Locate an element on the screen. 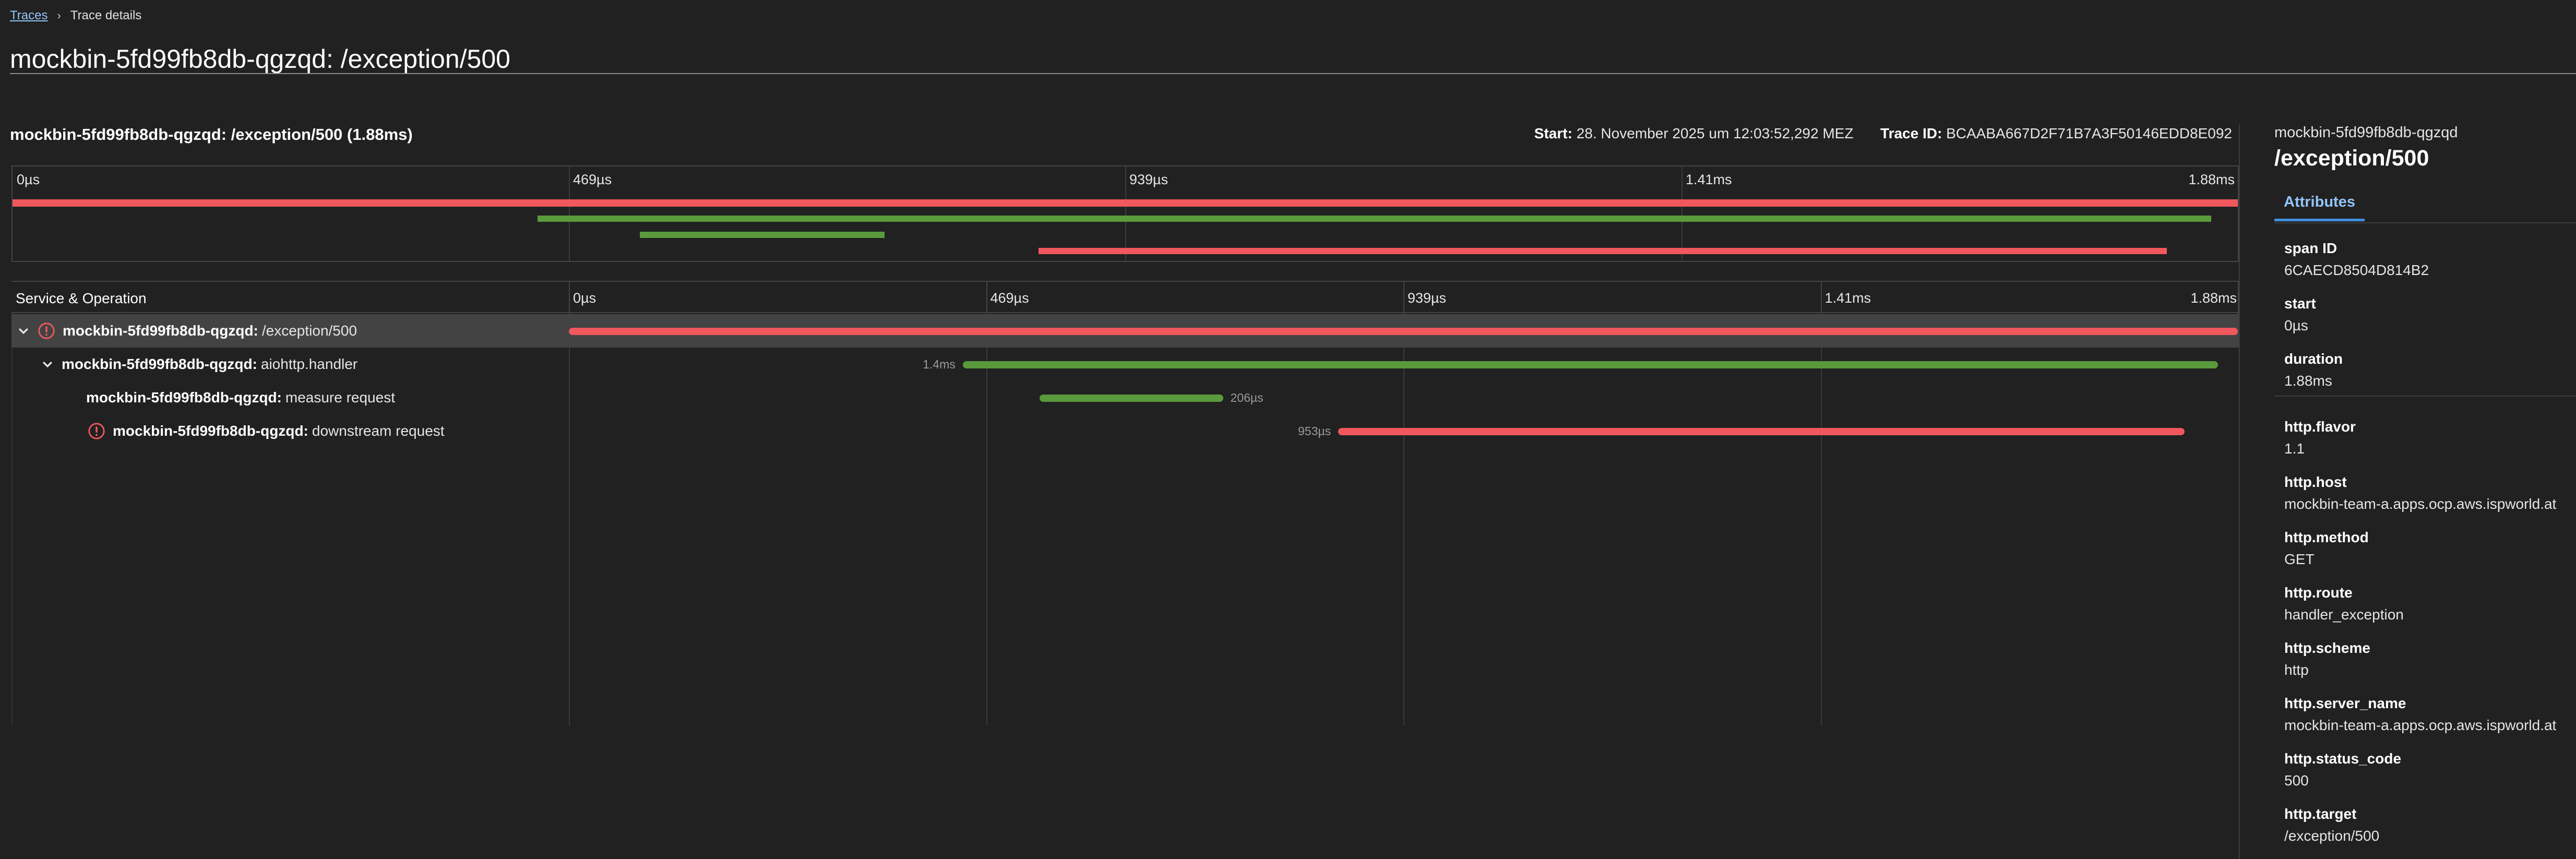  span-duration-label: 953µs is located at coordinates (1314, 431).